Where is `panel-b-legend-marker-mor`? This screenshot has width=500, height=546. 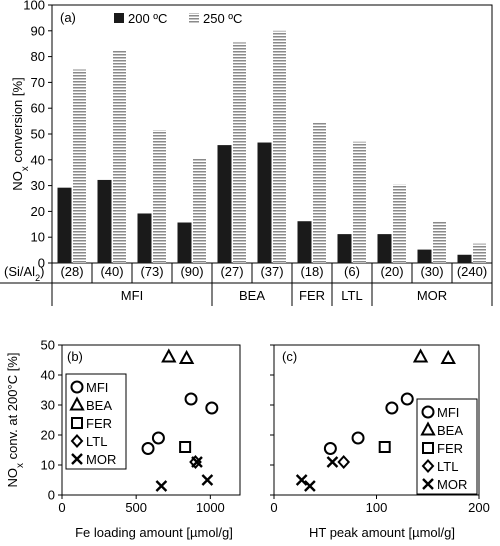
panel-b-legend-marker-mor is located at coordinates (77, 459).